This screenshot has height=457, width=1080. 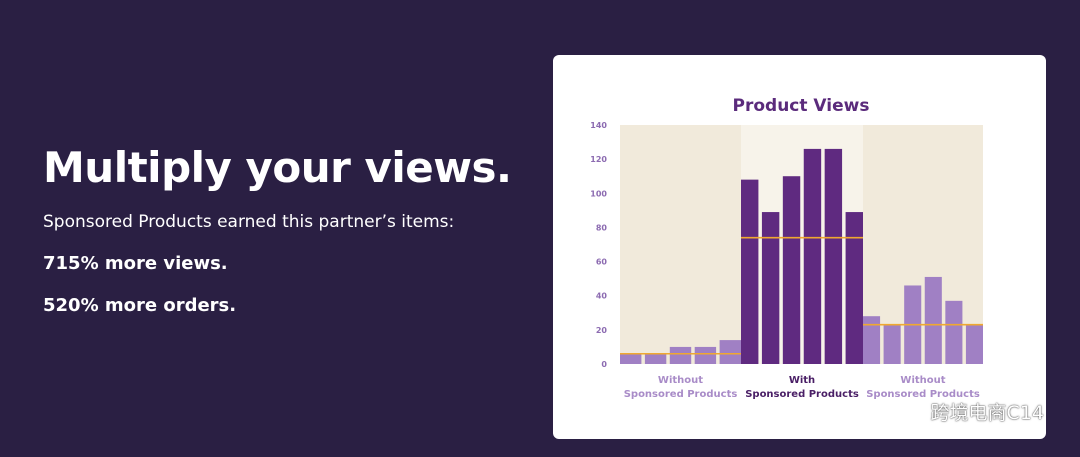 I want to click on y-tick-label: 40, so click(x=602, y=296).